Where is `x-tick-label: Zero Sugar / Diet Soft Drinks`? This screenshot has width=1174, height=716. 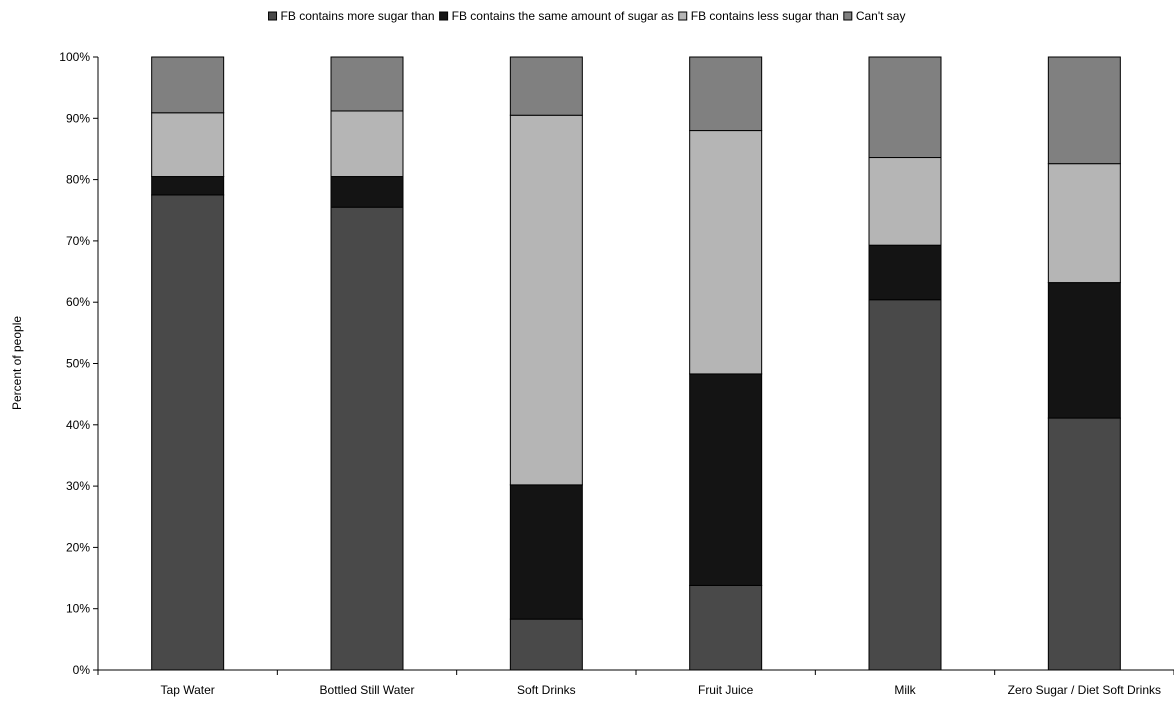 x-tick-label: Zero Sugar / Diet Soft Drinks is located at coordinates (1084, 690).